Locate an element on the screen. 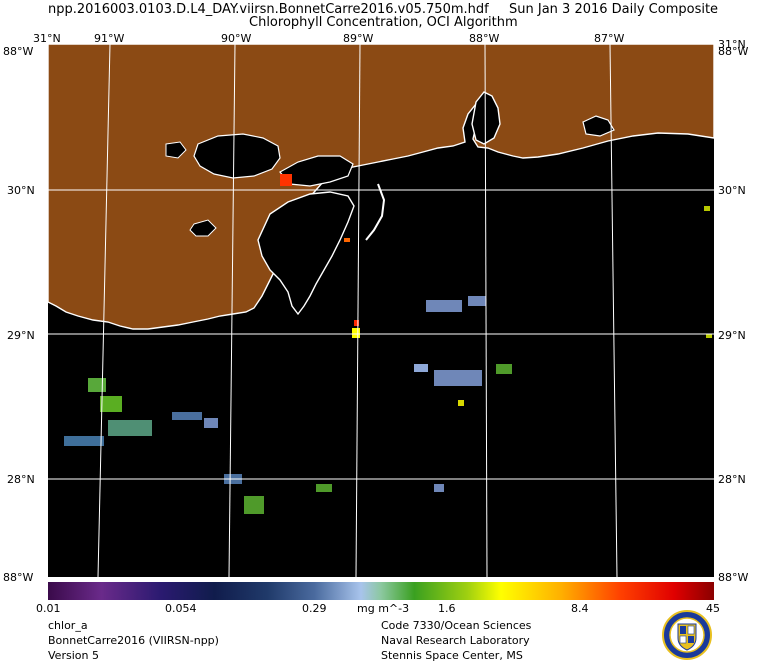 This screenshot has width=762, height=664. seal-icon is located at coordinates (687, 635).